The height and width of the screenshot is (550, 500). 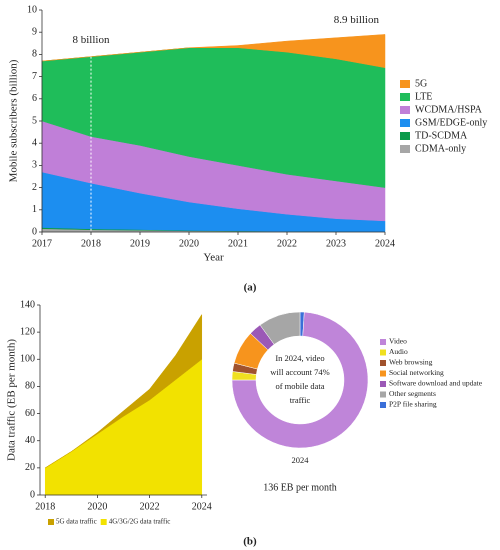 What do you see at coordinates (299, 386) in the screenshot?
I see `center-text: of mobile data` at bounding box center [299, 386].